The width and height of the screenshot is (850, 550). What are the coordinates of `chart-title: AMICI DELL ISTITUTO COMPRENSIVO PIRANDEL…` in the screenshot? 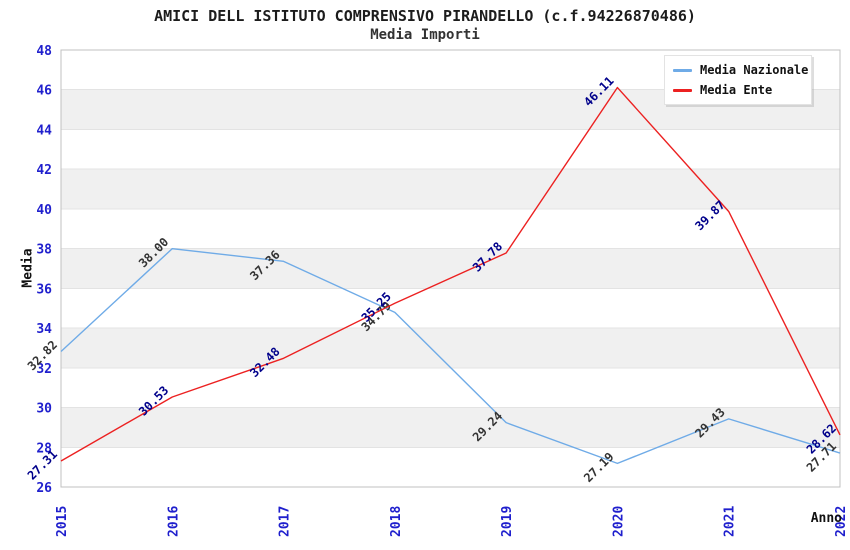 It's located at (425, 16).